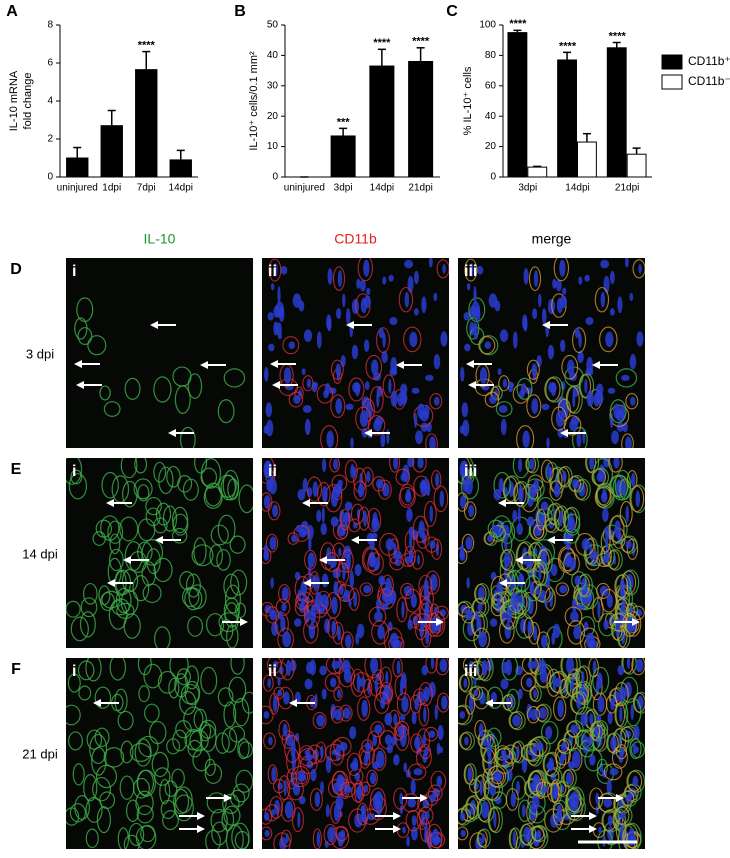 The width and height of the screenshot is (730, 858). Describe the element at coordinates (420, 188) in the screenshot. I see `x-tick-label: 21dpi` at that location.